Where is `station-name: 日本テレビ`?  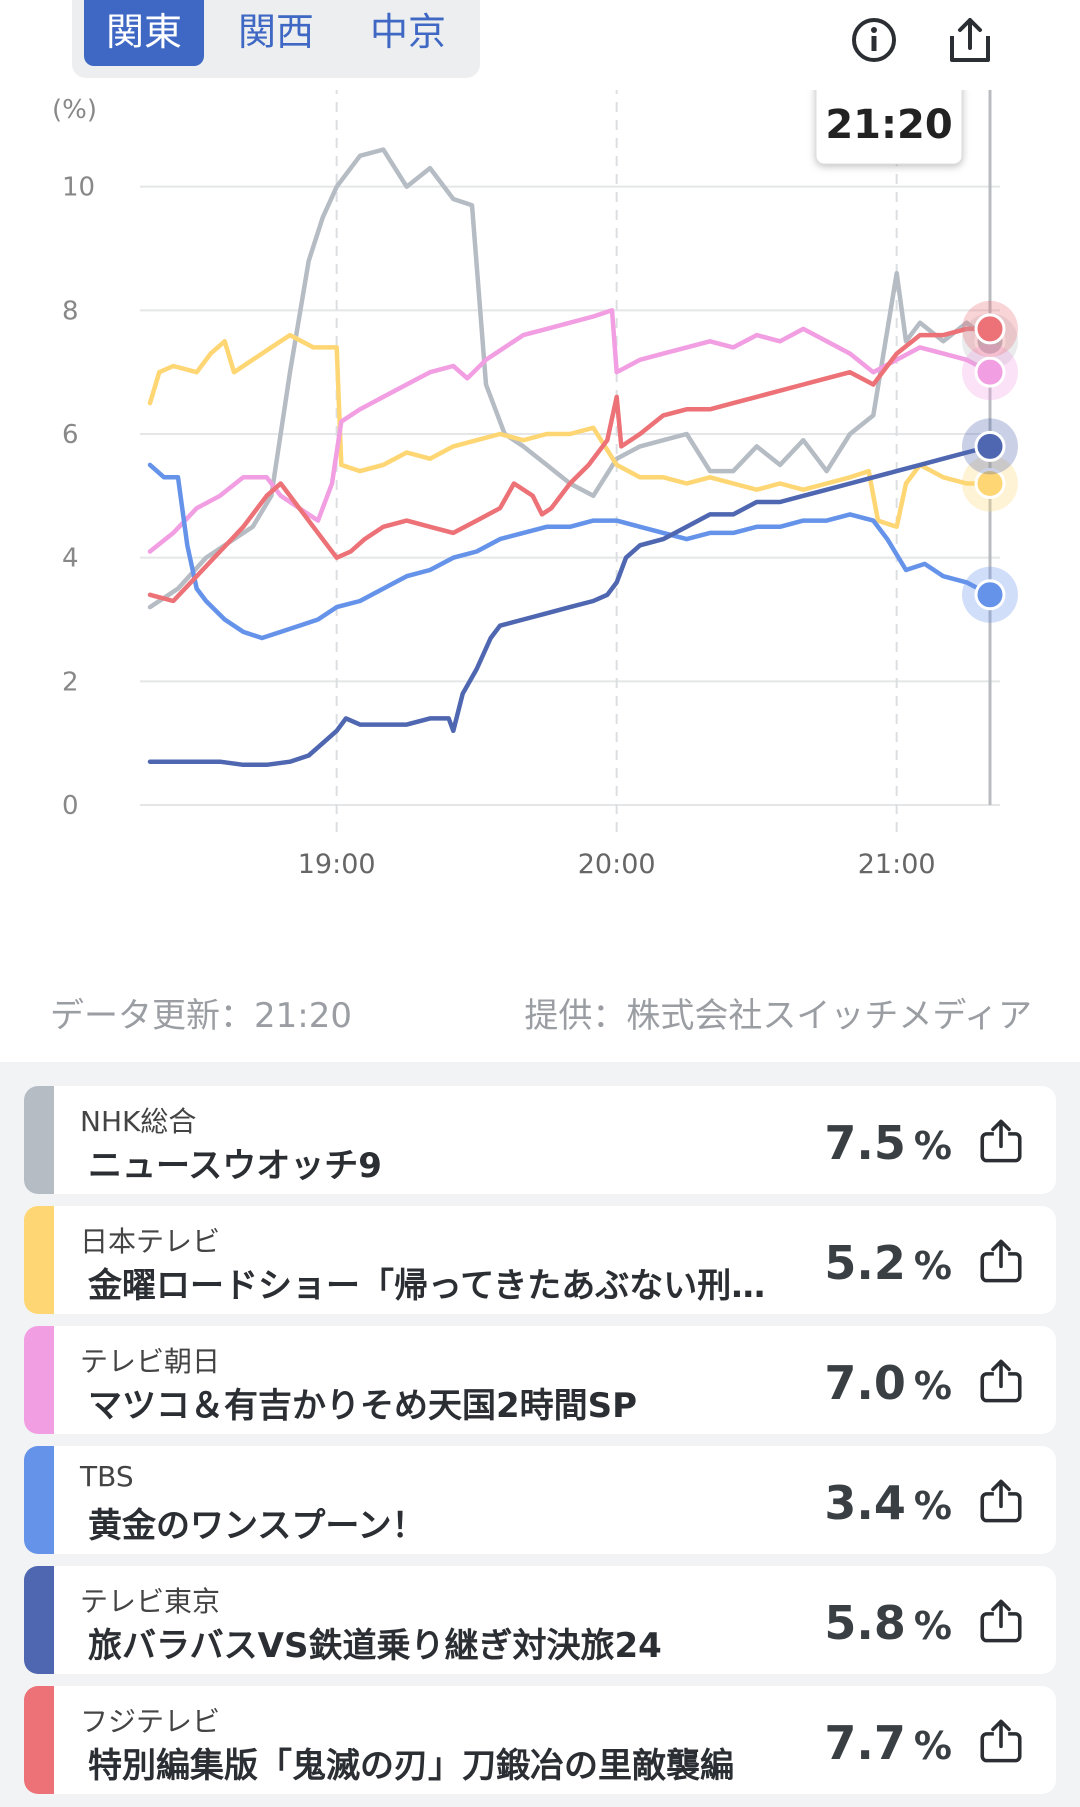 station-name: 日本テレビ is located at coordinates (150, 1241).